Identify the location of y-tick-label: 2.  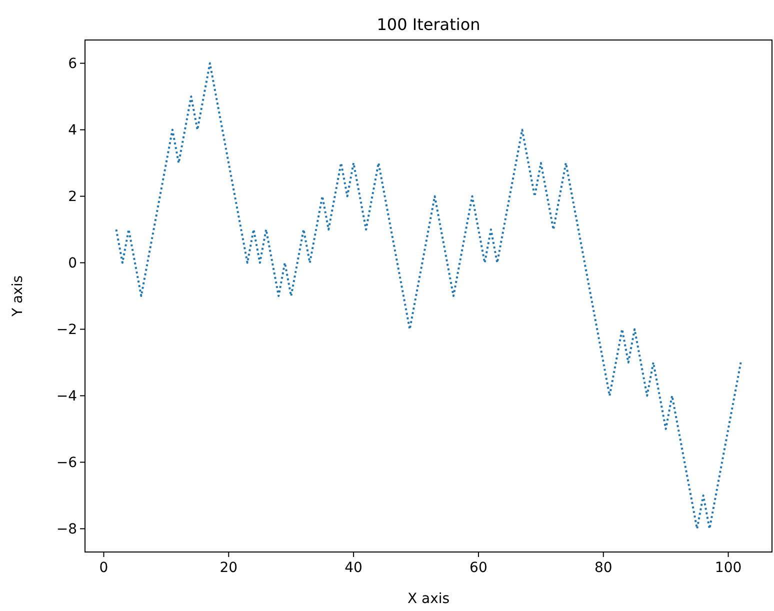
(72, 197).